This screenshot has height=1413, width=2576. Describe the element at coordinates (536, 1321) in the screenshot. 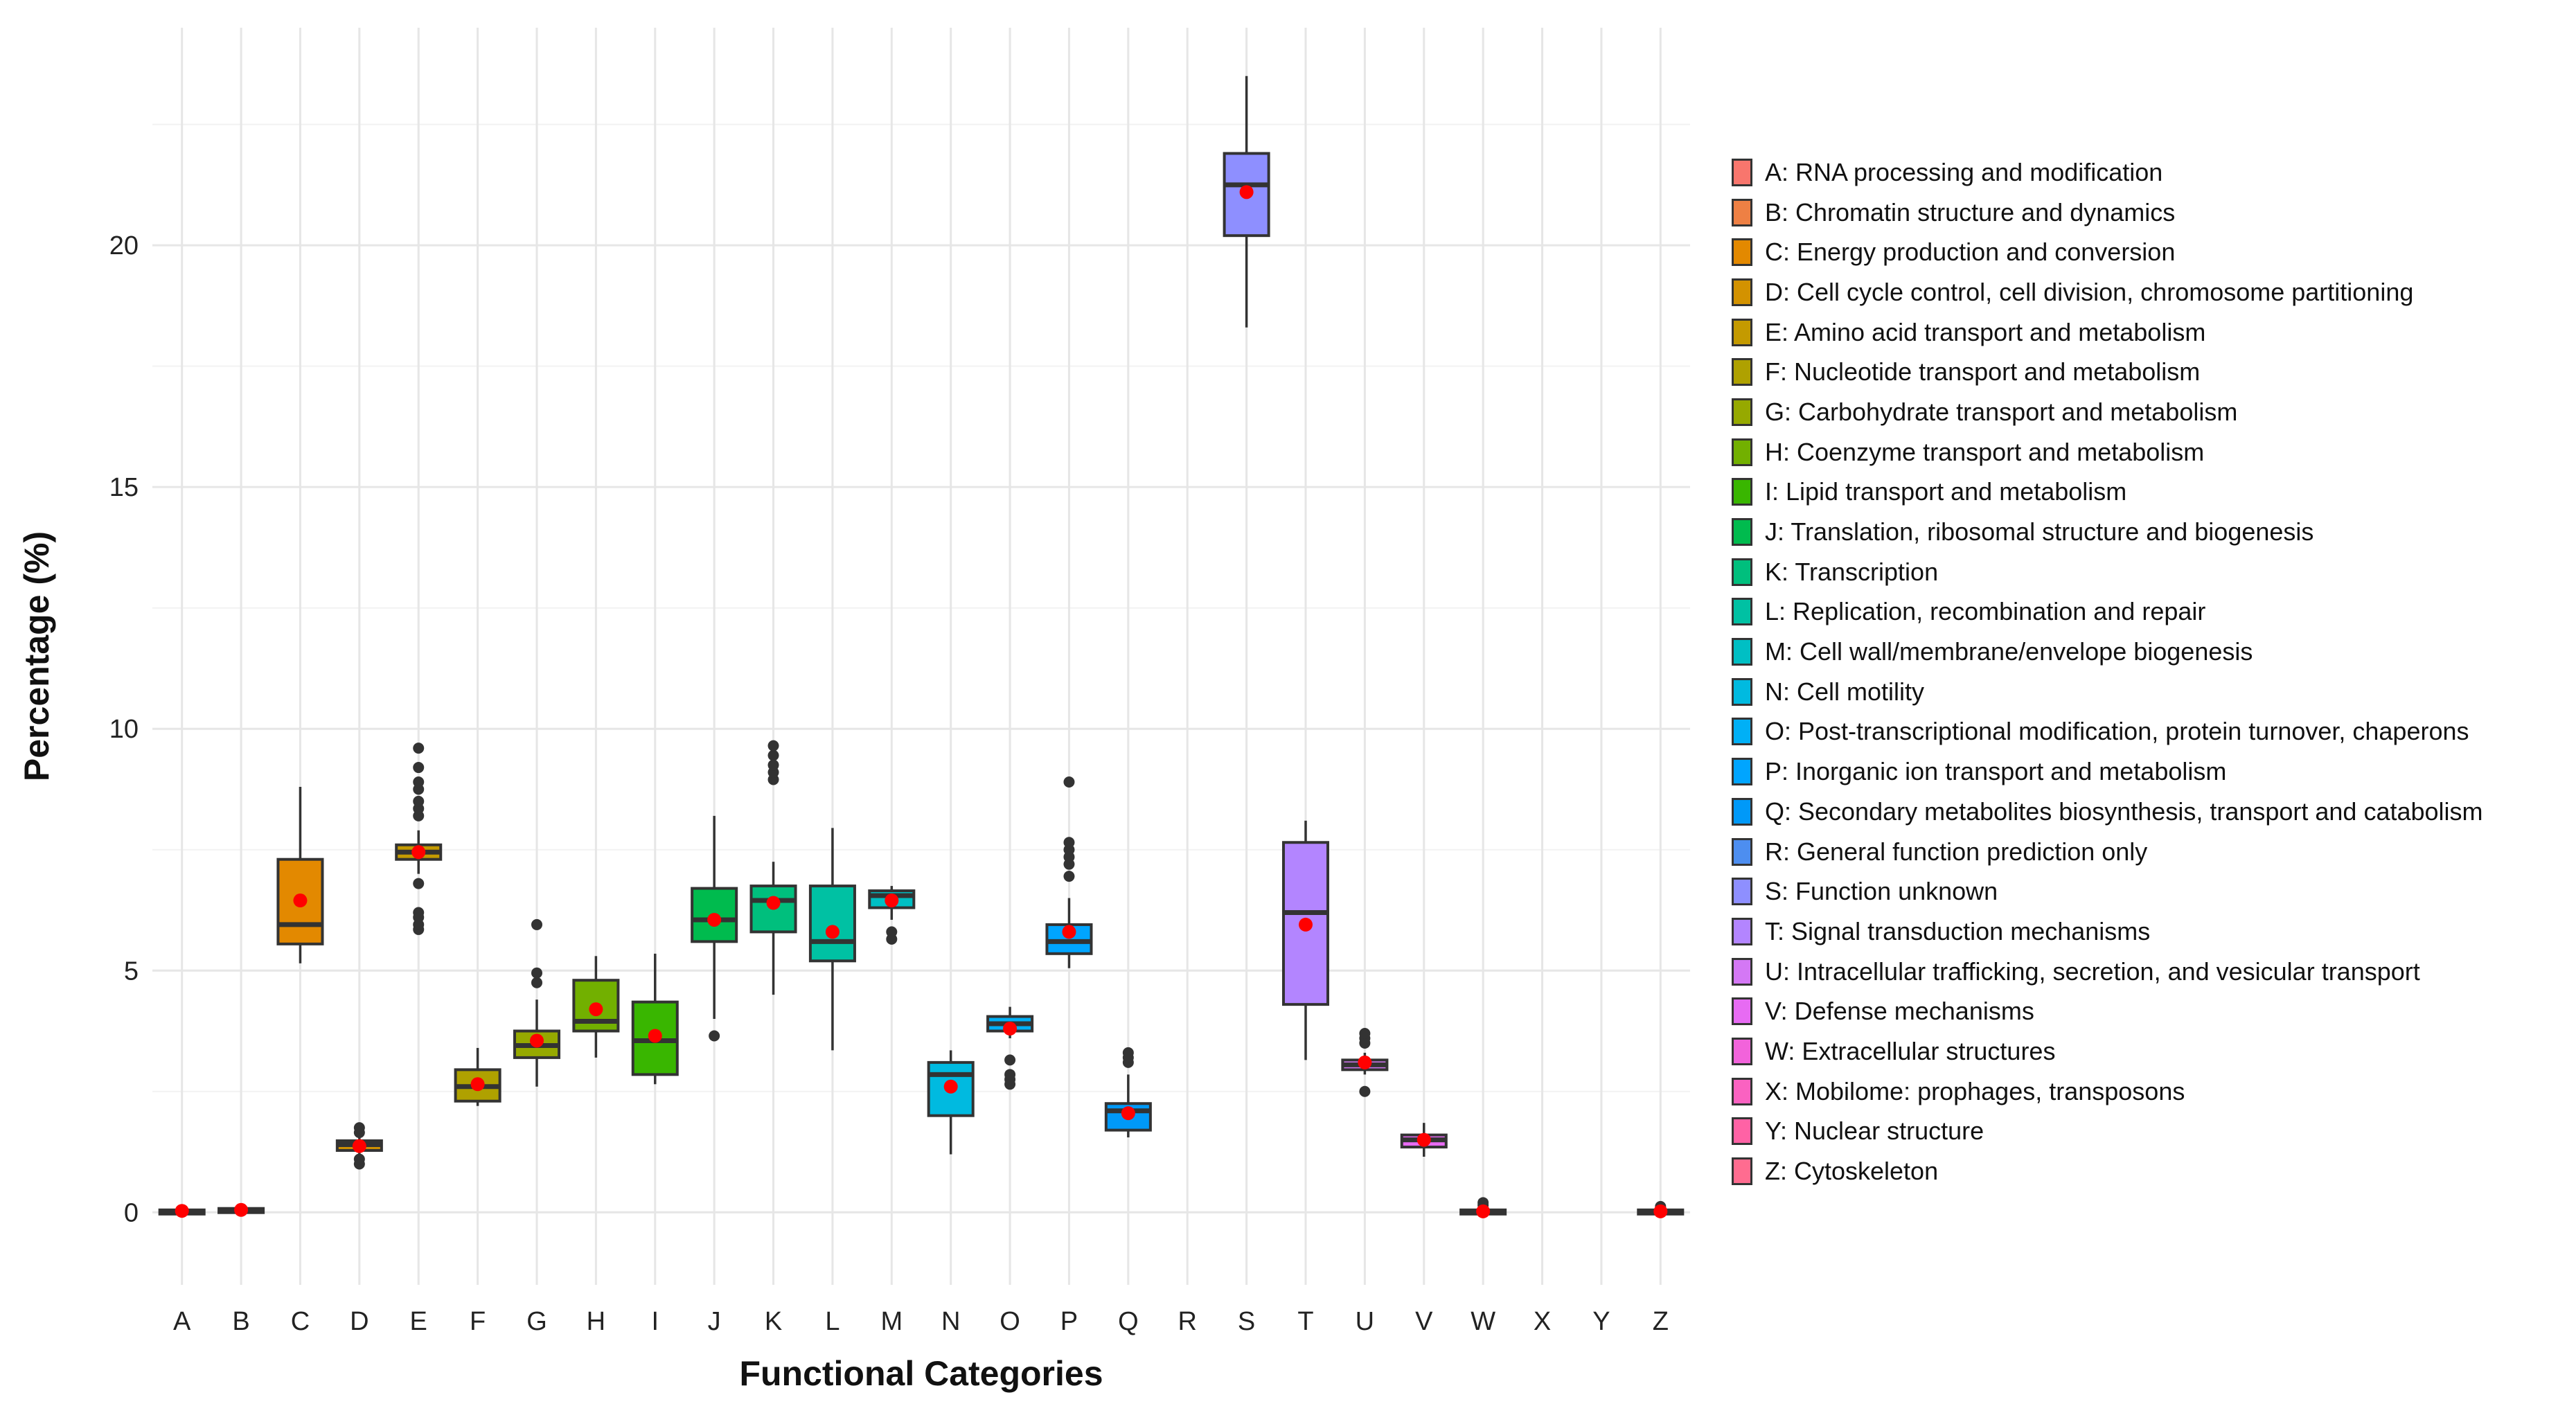

I see `x-tick-label: G` at that location.